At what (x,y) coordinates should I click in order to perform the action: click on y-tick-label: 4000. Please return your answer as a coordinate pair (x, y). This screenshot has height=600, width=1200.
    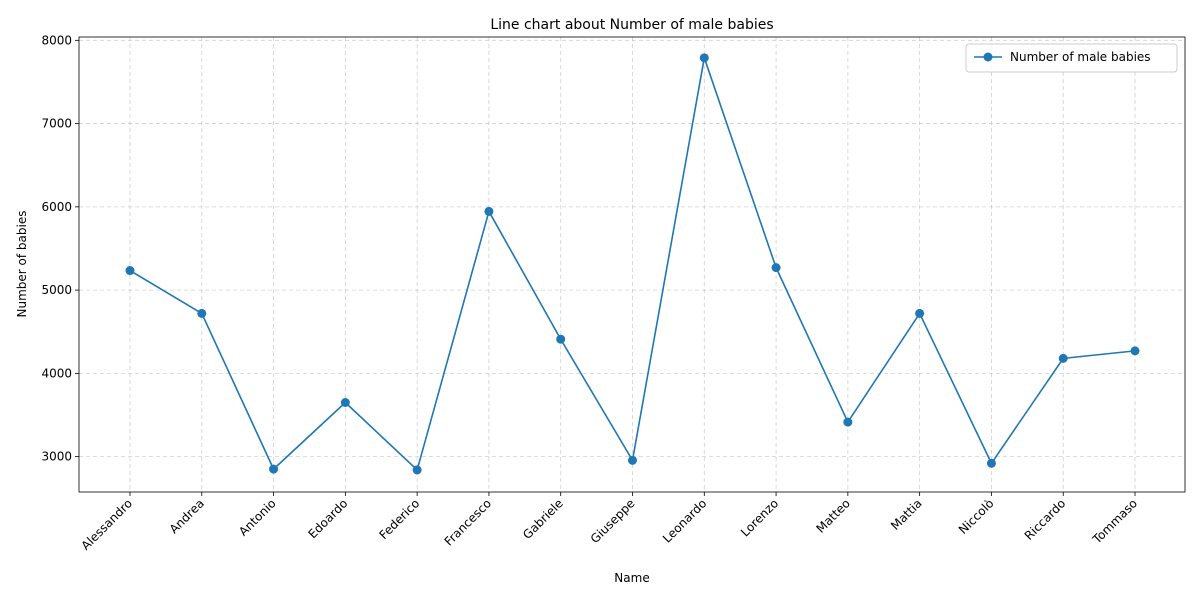
    Looking at the image, I should click on (56, 373).